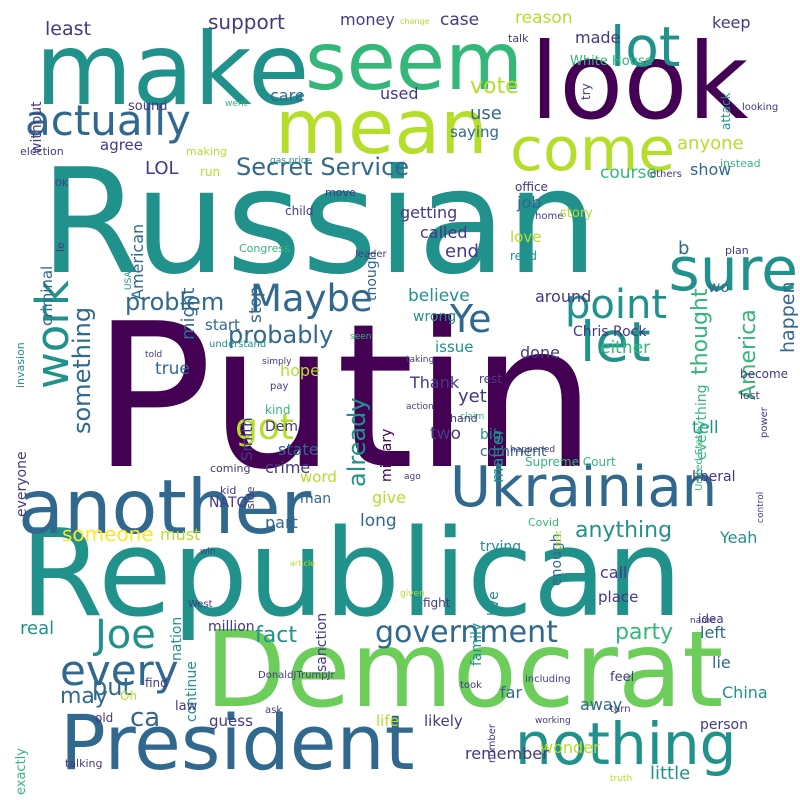 The height and width of the screenshot is (800, 800). What do you see at coordinates (20, 365) in the screenshot?
I see `word-invasion: invasion` at bounding box center [20, 365].